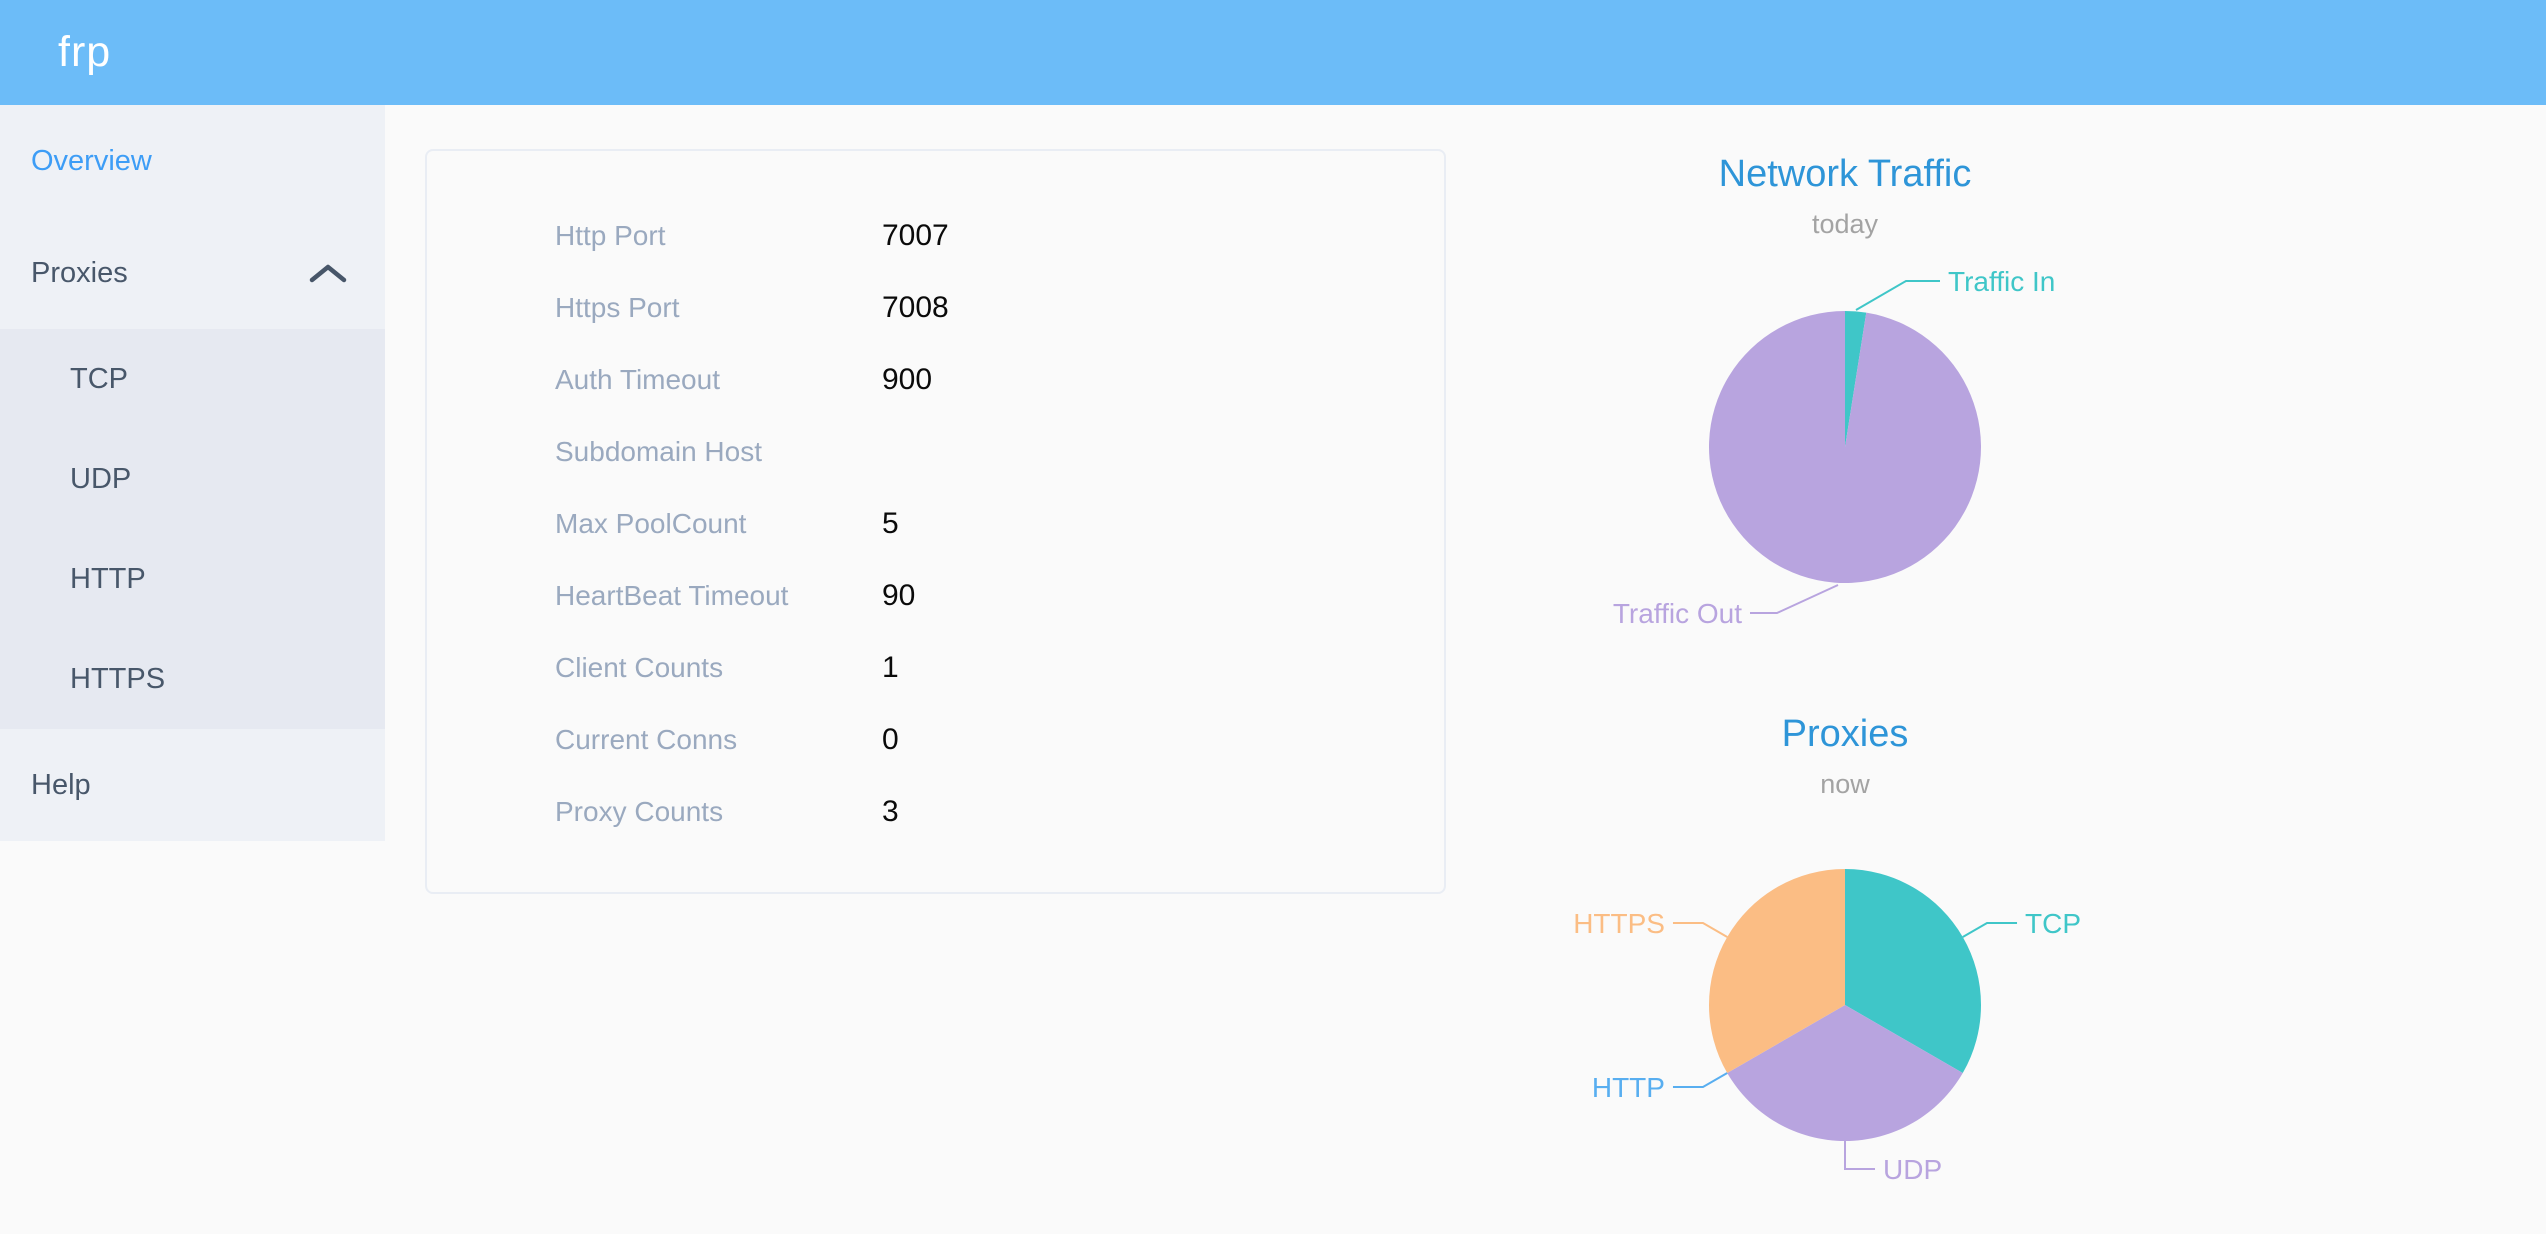 This screenshot has height=1234, width=2546. Describe the element at coordinates (1912, 1169) in the screenshot. I see `pie-label-udp: UDP` at that location.